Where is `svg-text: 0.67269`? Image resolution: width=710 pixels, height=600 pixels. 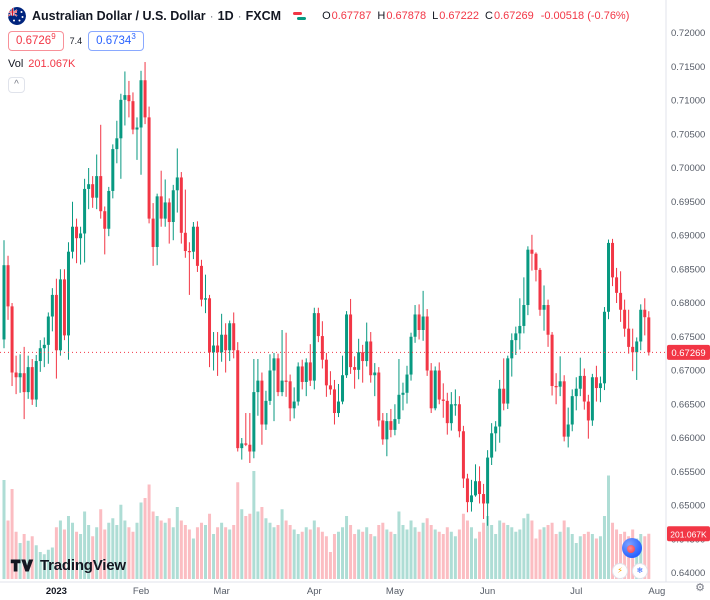
svg-text: 0.67269 is located at coordinates (688, 353).